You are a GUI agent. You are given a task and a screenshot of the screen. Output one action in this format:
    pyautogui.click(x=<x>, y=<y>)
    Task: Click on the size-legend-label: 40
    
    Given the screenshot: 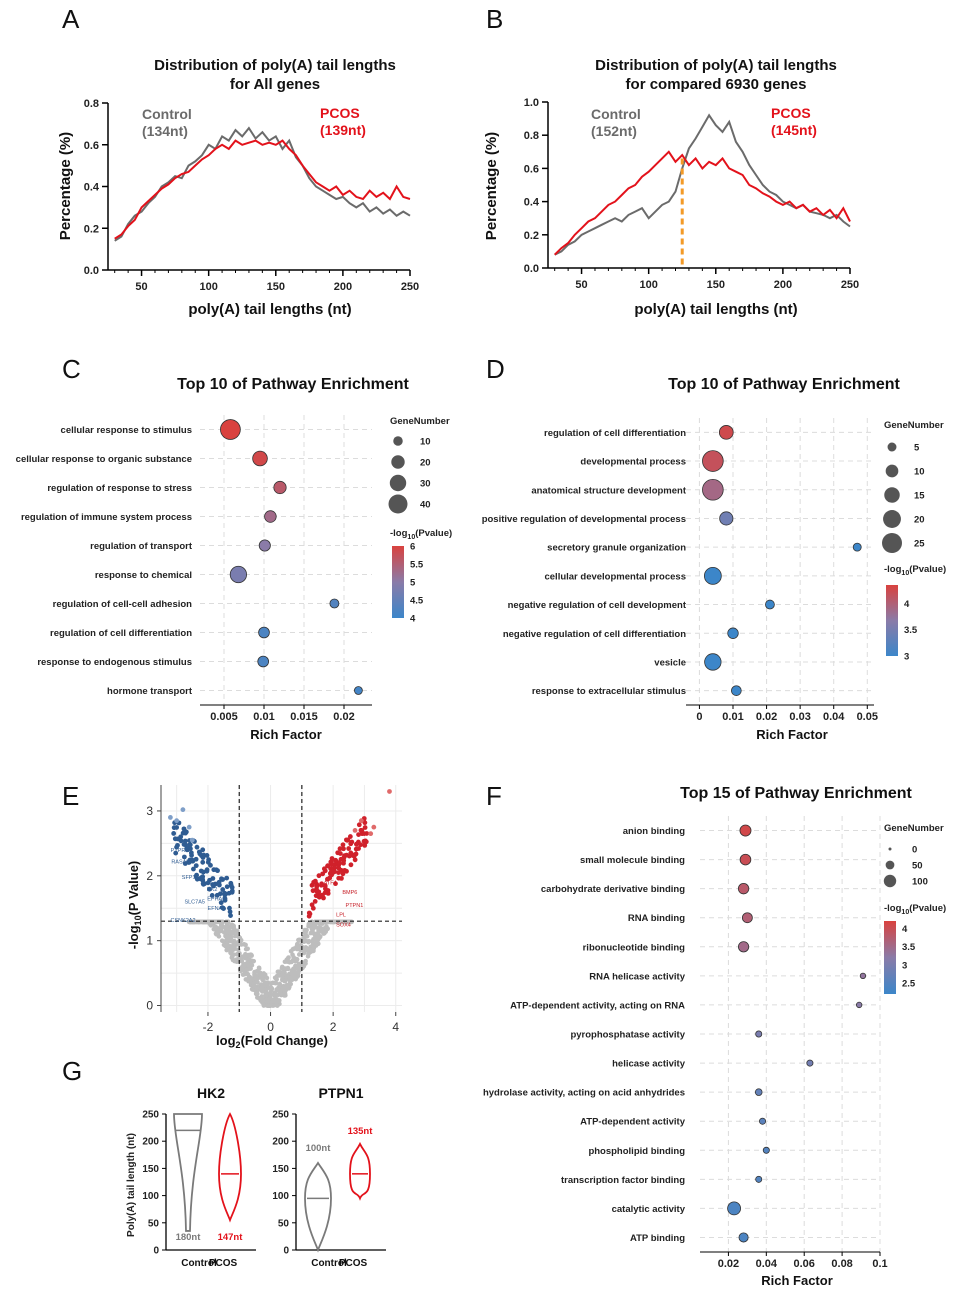 What is the action you would take?
    pyautogui.click(x=425, y=505)
    